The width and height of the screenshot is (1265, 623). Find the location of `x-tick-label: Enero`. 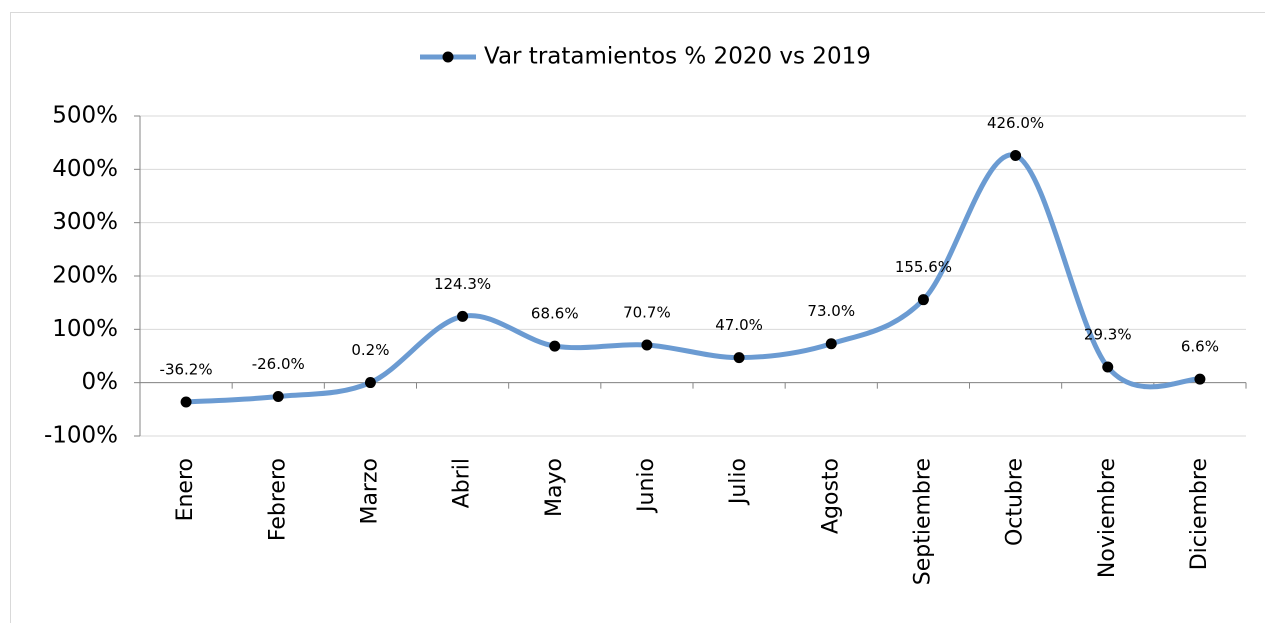

x-tick-label: Enero is located at coordinates (185, 489).